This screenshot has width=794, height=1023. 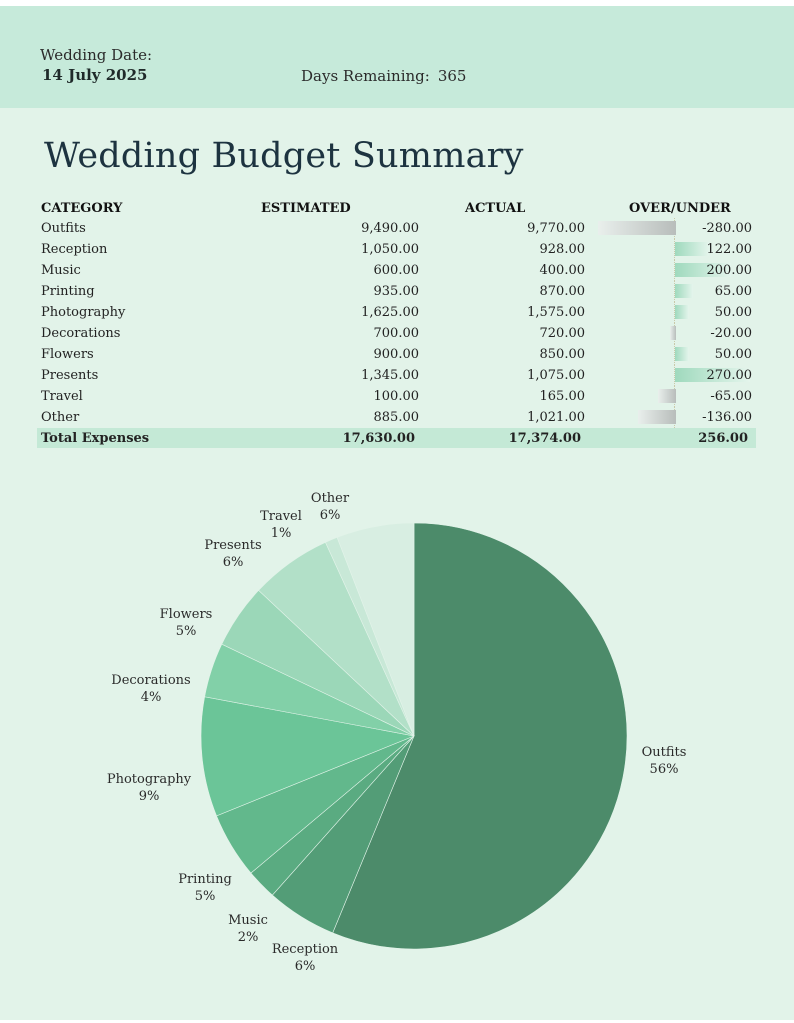 What do you see at coordinates (82, 208) in the screenshot?
I see `column-header-category: CATEGORY` at bounding box center [82, 208].